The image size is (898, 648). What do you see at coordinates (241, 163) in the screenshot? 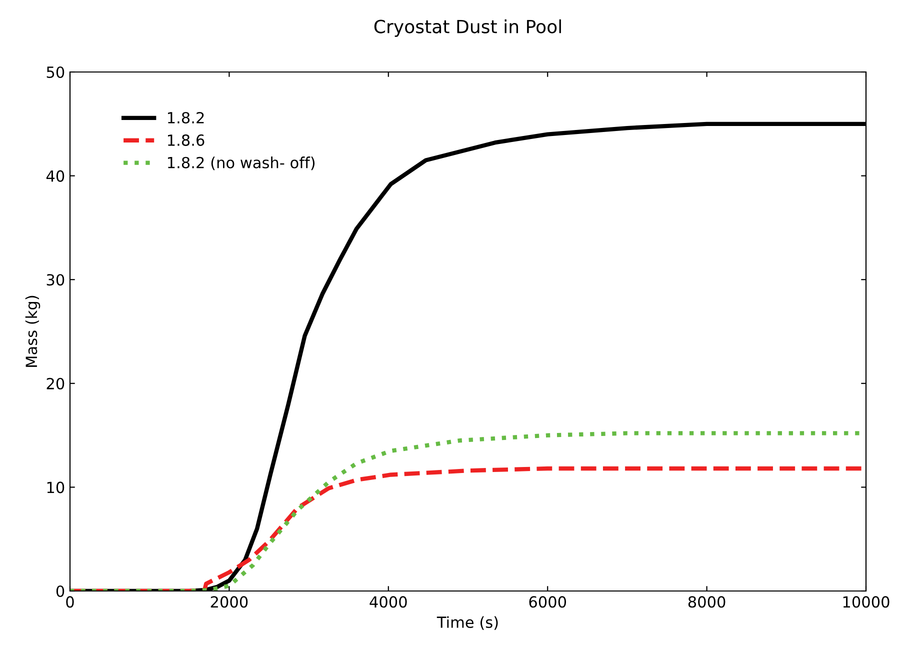
I see `legend-label: 1.8.2 (no wash- off)` at bounding box center [241, 163].